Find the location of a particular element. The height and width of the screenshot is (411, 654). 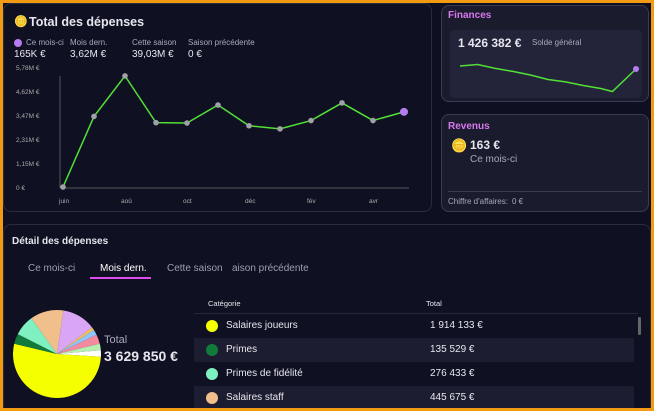

legend-dot is located at coordinates (18, 43).